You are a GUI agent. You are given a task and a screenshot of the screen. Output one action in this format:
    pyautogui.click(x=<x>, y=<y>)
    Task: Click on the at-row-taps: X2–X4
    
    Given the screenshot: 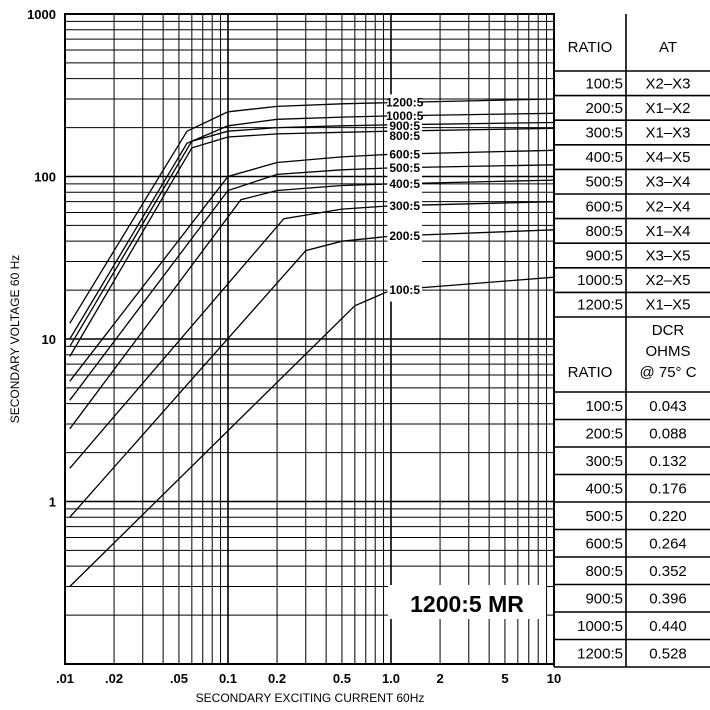 What is the action you would take?
    pyautogui.click(x=667, y=206)
    